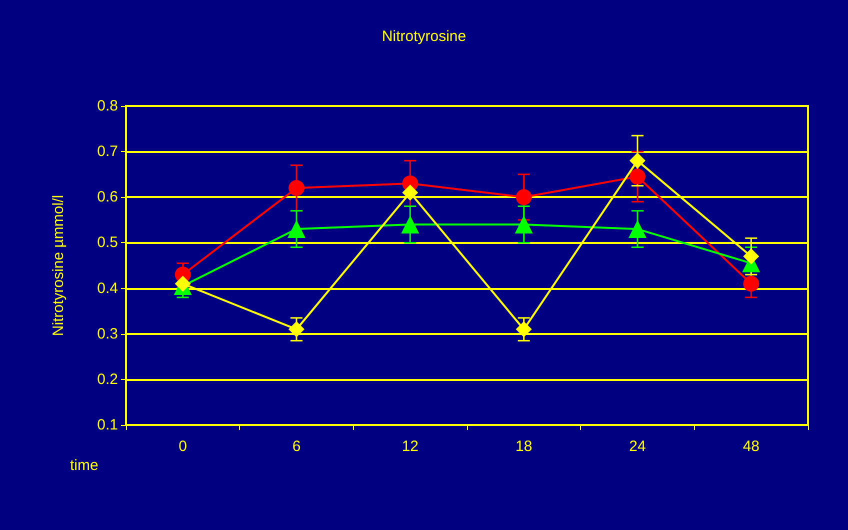  Describe the element at coordinates (107, 151) in the screenshot. I see `y-tick-label: 0.7` at that location.